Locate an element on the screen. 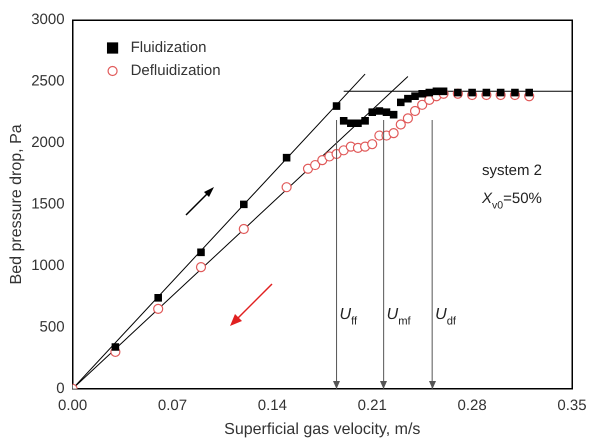 The height and width of the screenshot is (443, 605). x-tick-label: 0.14 is located at coordinates (272, 405).